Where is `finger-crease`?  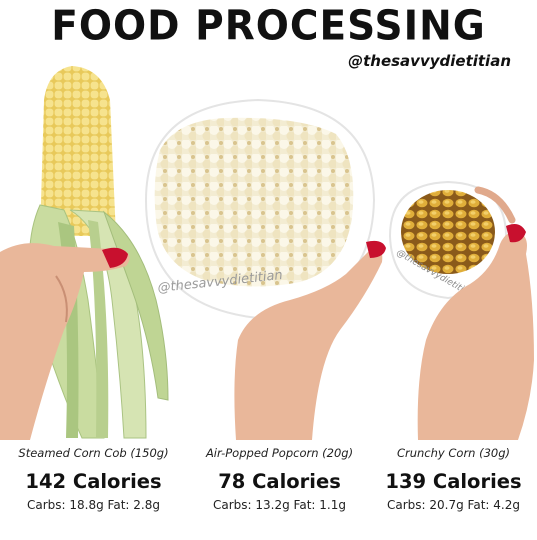
finger-crease is located at coordinates (61, 299).